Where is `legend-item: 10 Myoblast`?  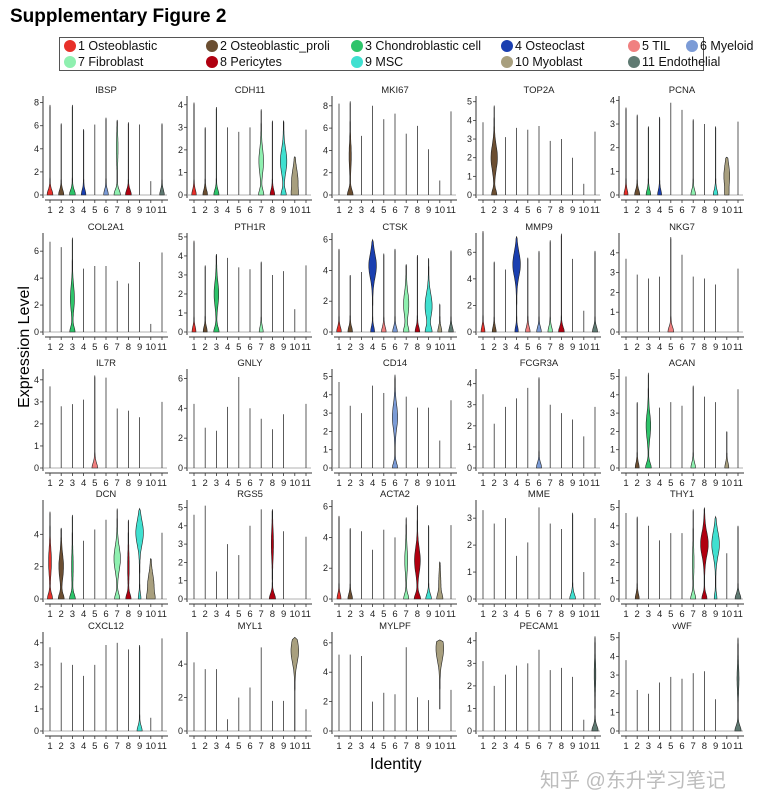 legend-item: 10 Myoblast is located at coordinates (541, 62).